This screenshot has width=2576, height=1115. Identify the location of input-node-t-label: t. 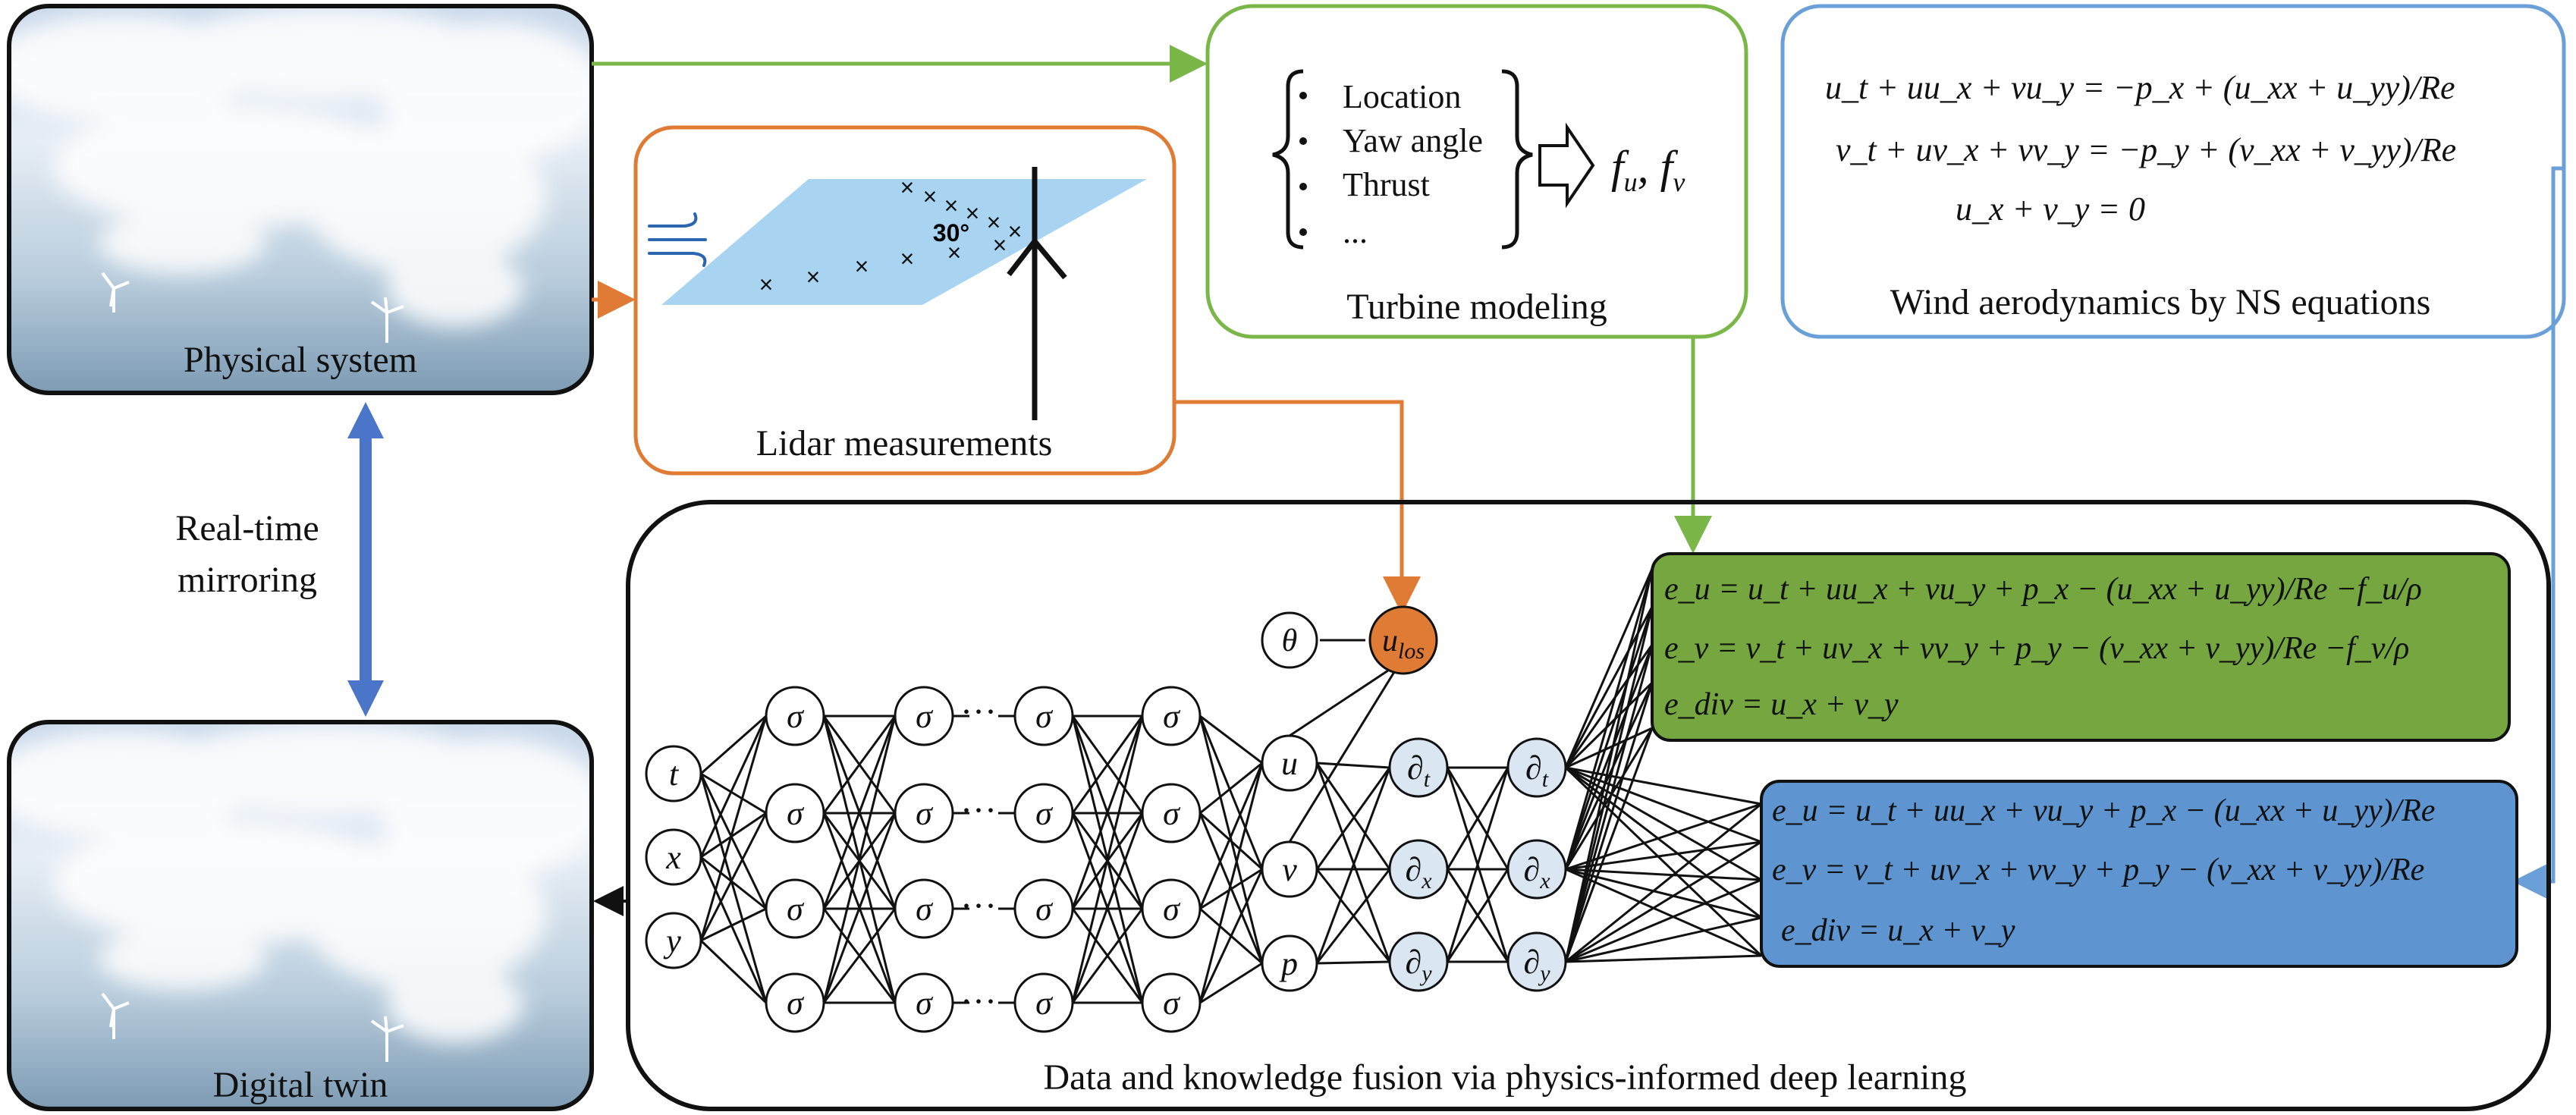
(674, 774).